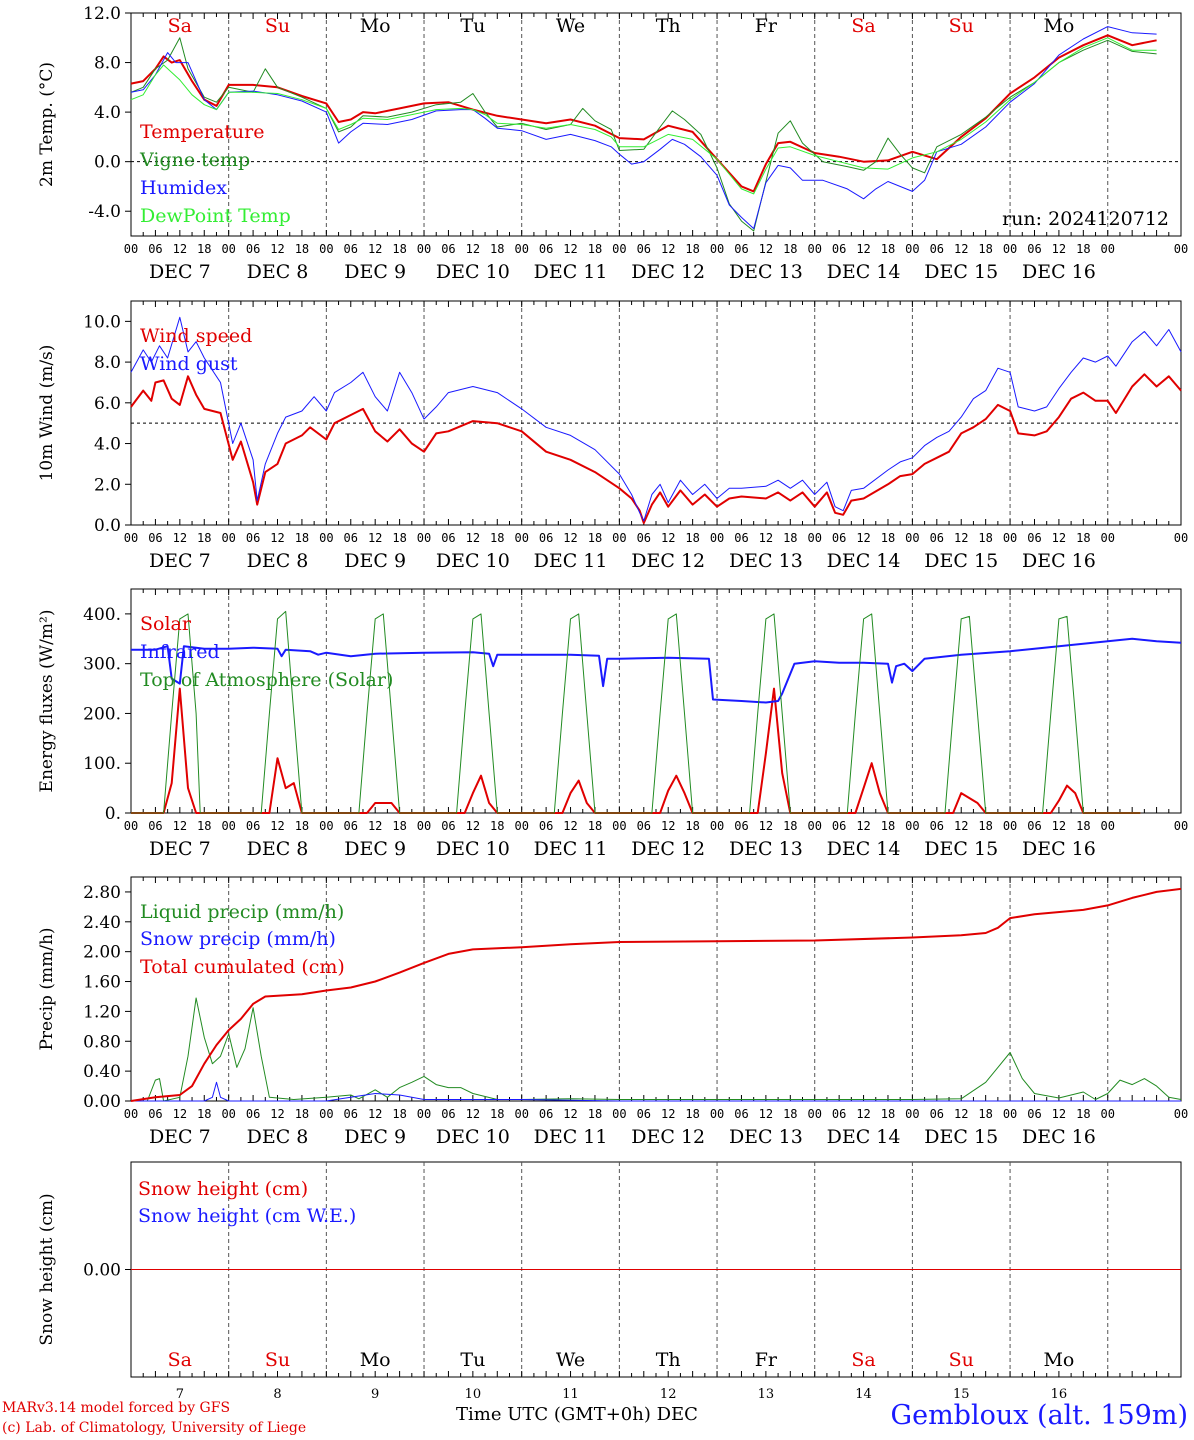 This screenshot has height=1440, width=1194. What do you see at coordinates (102, 14) in the screenshot?
I see `y-tick-label: 12.0` at bounding box center [102, 14].